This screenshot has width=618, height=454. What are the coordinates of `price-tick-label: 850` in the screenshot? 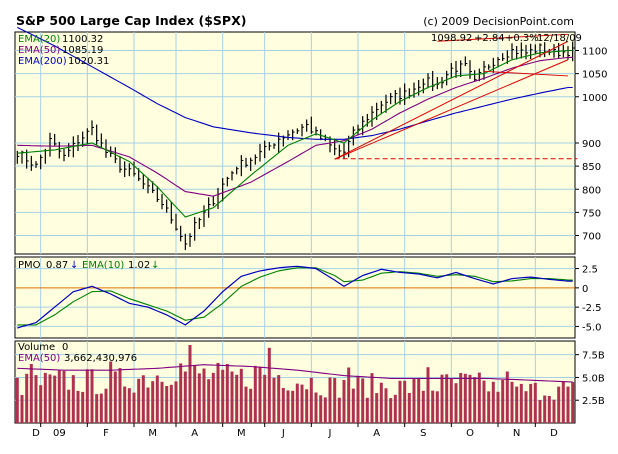 It's located at (591, 167).